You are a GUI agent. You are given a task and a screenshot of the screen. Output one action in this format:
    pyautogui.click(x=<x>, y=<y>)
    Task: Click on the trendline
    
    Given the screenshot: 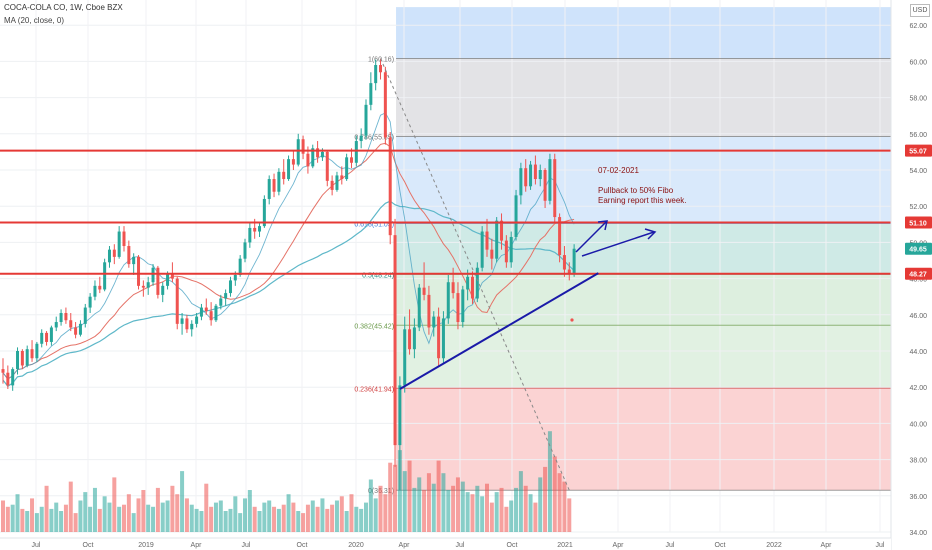 What is the action you would take?
    pyautogui.click(x=499, y=331)
    